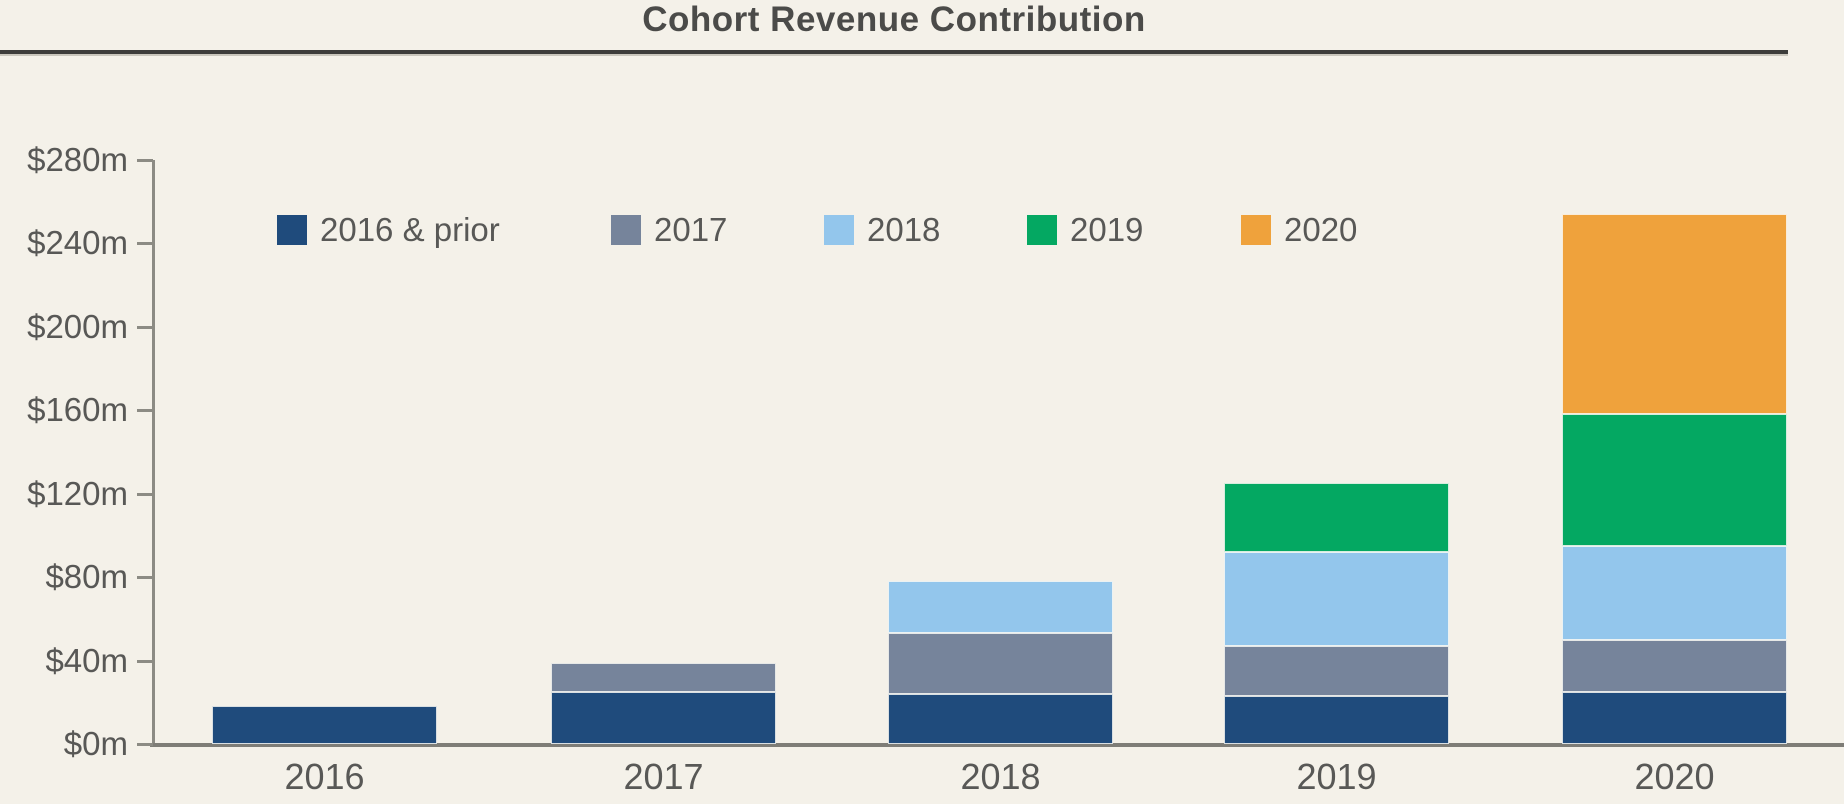 The width and height of the screenshot is (1844, 804). What do you see at coordinates (1674, 480) in the screenshot?
I see `bar-segment-2020-2019` at bounding box center [1674, 480].